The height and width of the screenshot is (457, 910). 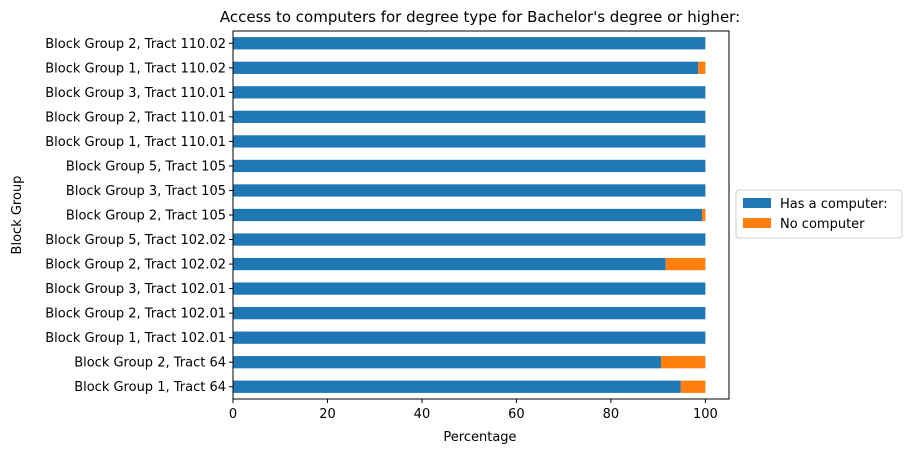 I want to click on y-tick-label: Block Group 1, Tract 110.01, so click(x=135, y=142).